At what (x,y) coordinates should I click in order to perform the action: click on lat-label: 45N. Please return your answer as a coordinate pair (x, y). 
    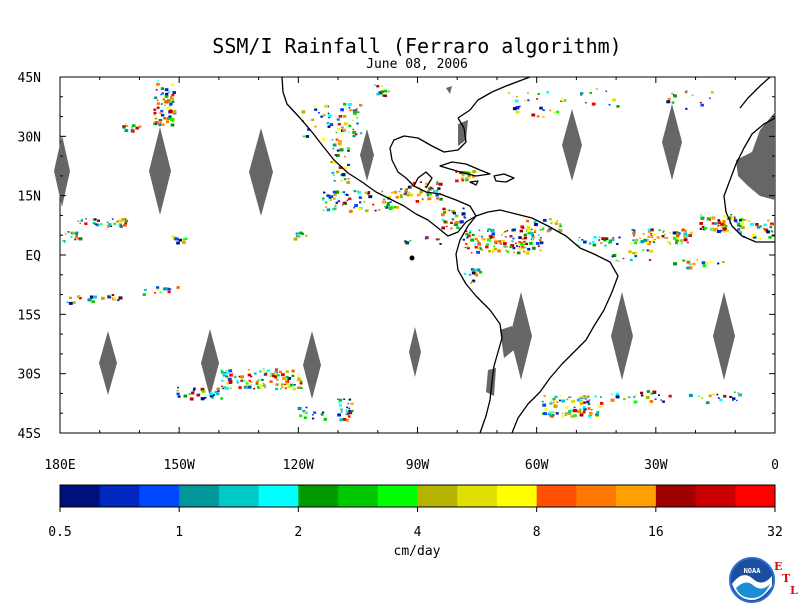
    Looking at the image, I should click on (29, 78).